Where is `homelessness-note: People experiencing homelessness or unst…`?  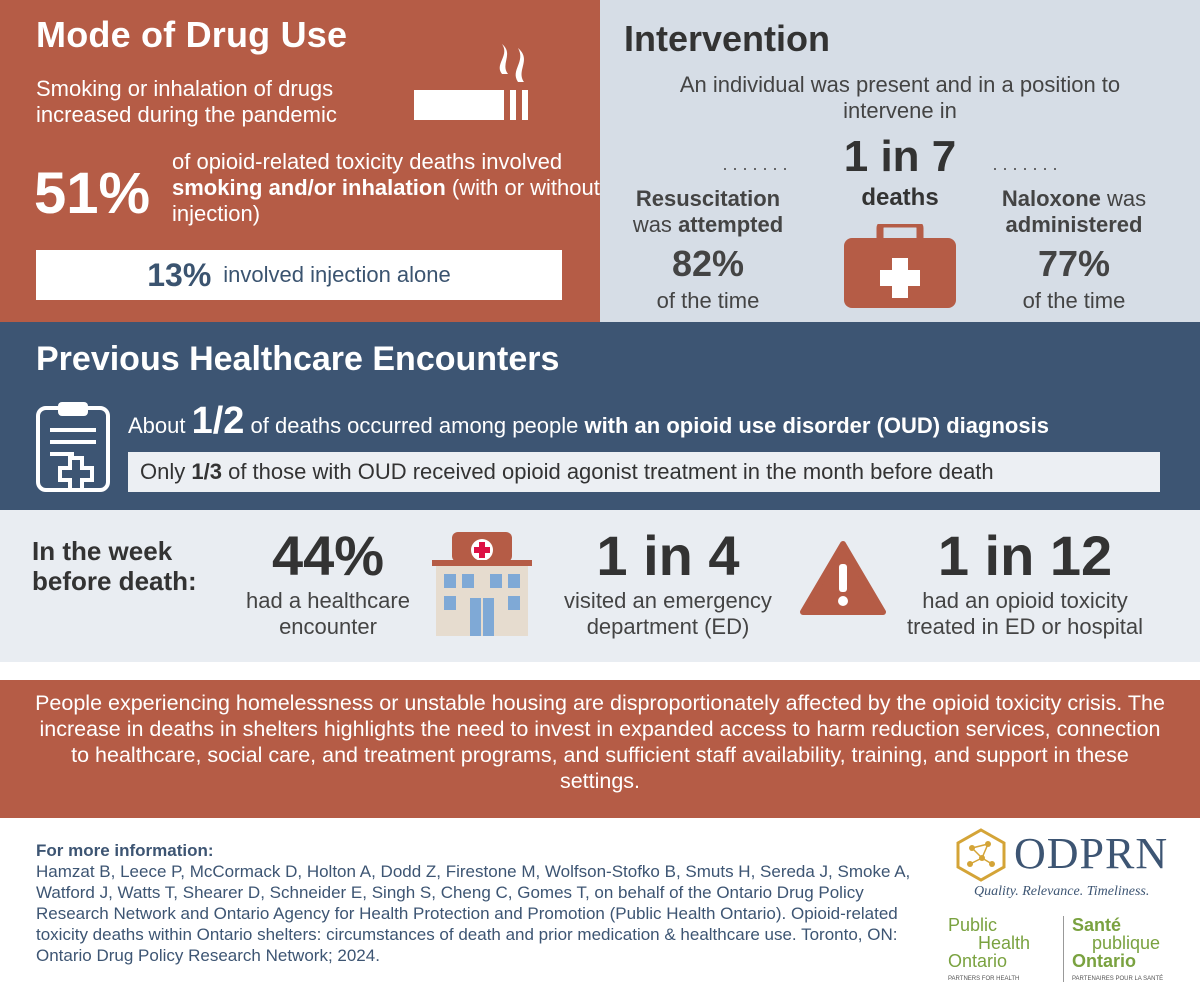 homelessness-note: People experiencing homelessness or unst… is located at coordinates (600, 749).